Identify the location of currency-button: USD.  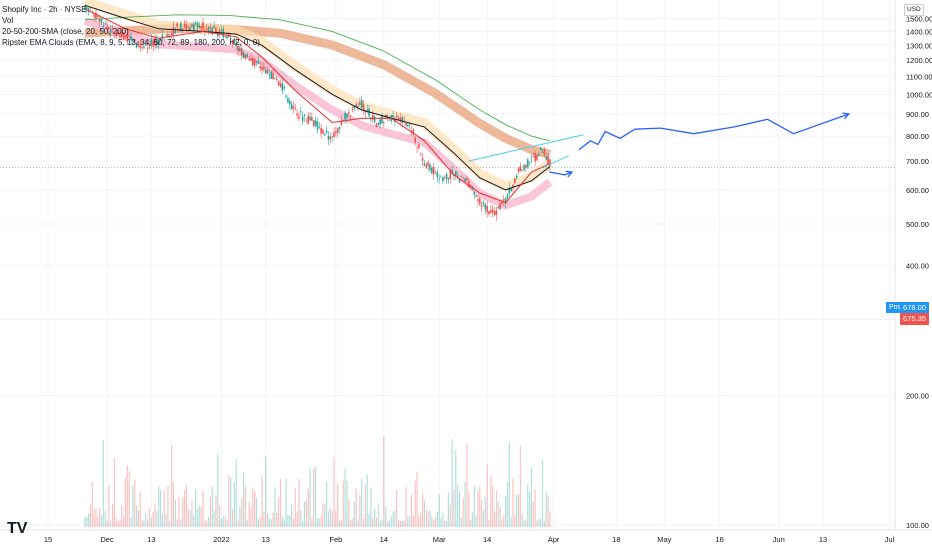
(914, 10).